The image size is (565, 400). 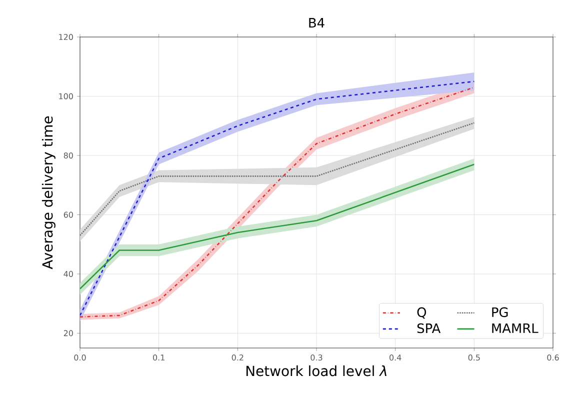 I want to click on legend-label: SPA, so click(x=429, y=328).